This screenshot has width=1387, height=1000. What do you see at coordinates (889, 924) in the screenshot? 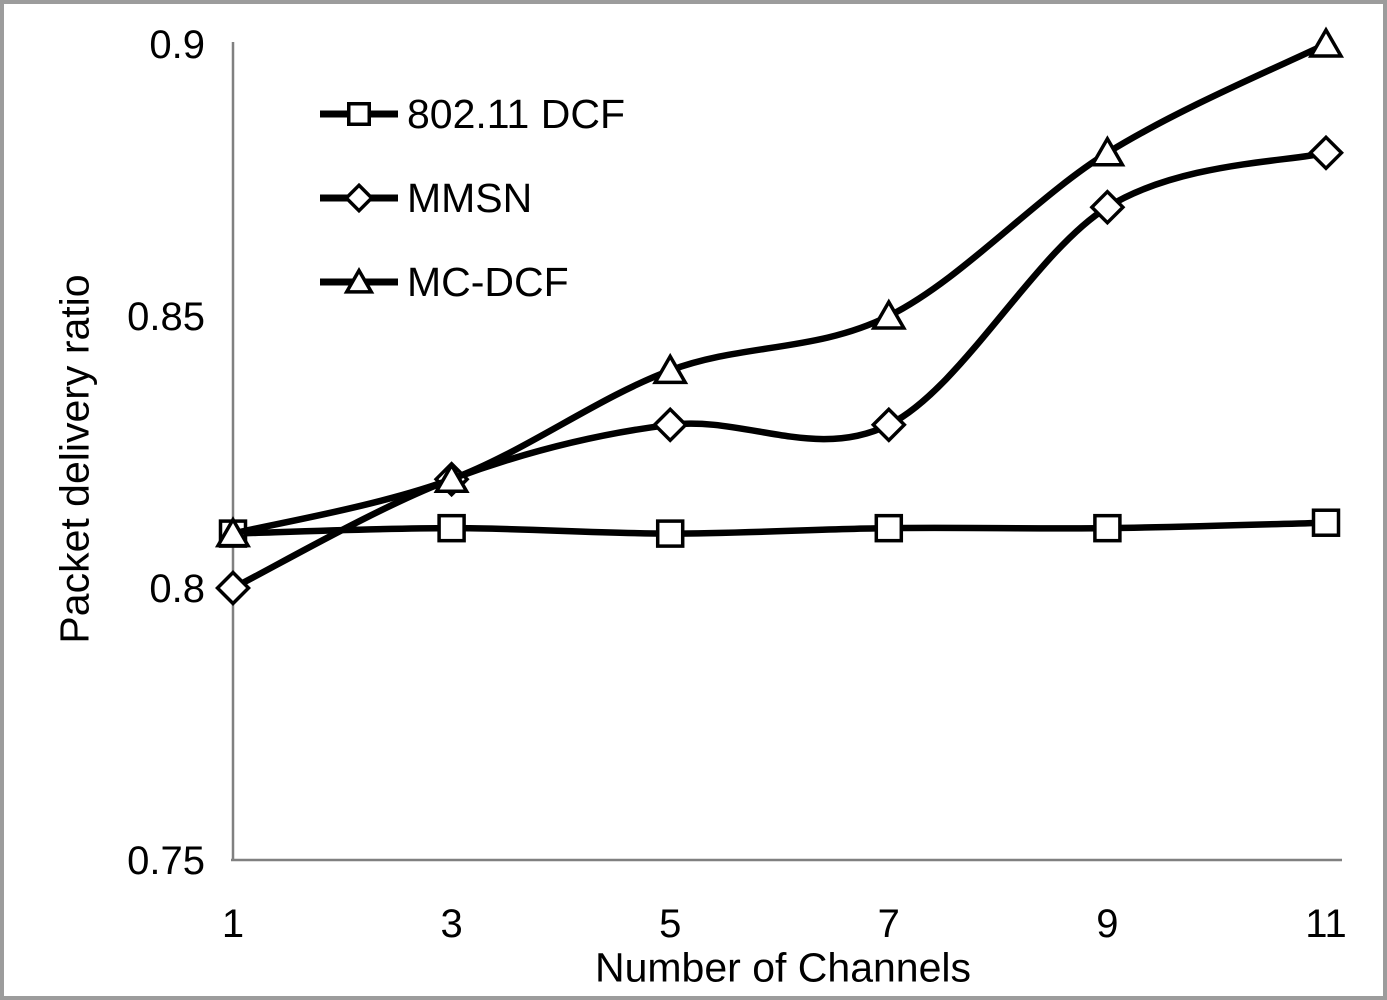
I see `x-tick-label: 7` at bounding box center [889, 924].